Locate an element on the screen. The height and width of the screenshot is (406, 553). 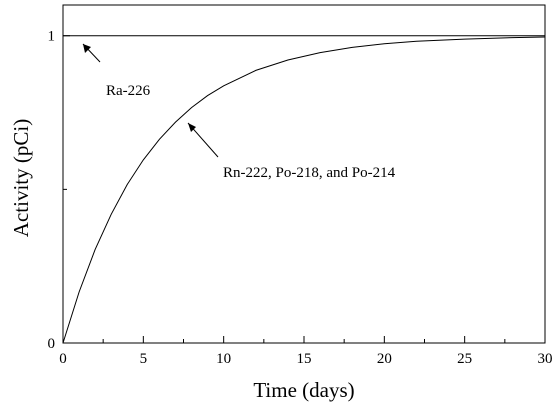
x-tick-label: 30 is located at coordinates (545, 359).